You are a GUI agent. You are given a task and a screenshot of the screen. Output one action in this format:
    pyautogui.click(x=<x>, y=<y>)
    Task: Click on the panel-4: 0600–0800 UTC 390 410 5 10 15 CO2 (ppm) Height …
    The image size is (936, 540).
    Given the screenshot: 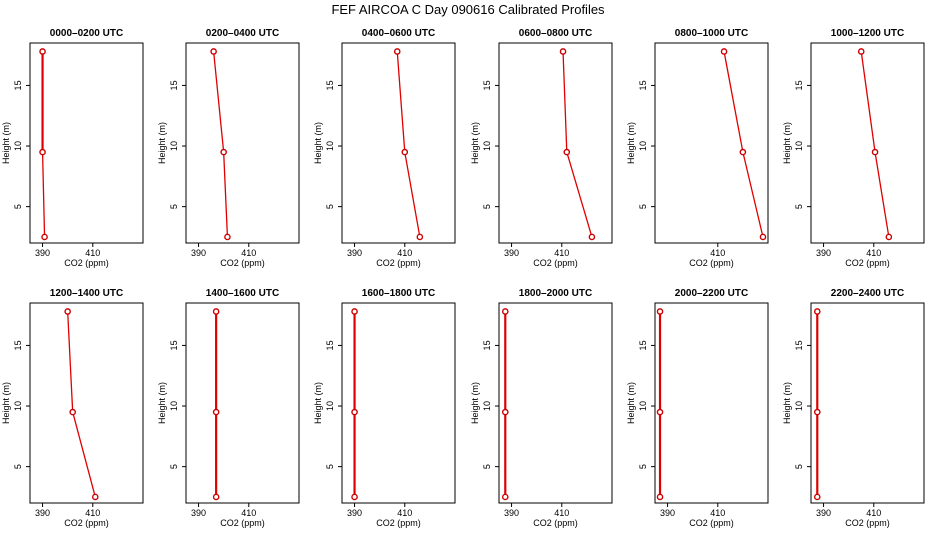 What is the action you would take?
    pyautogui.click(x=541, y=148)
    